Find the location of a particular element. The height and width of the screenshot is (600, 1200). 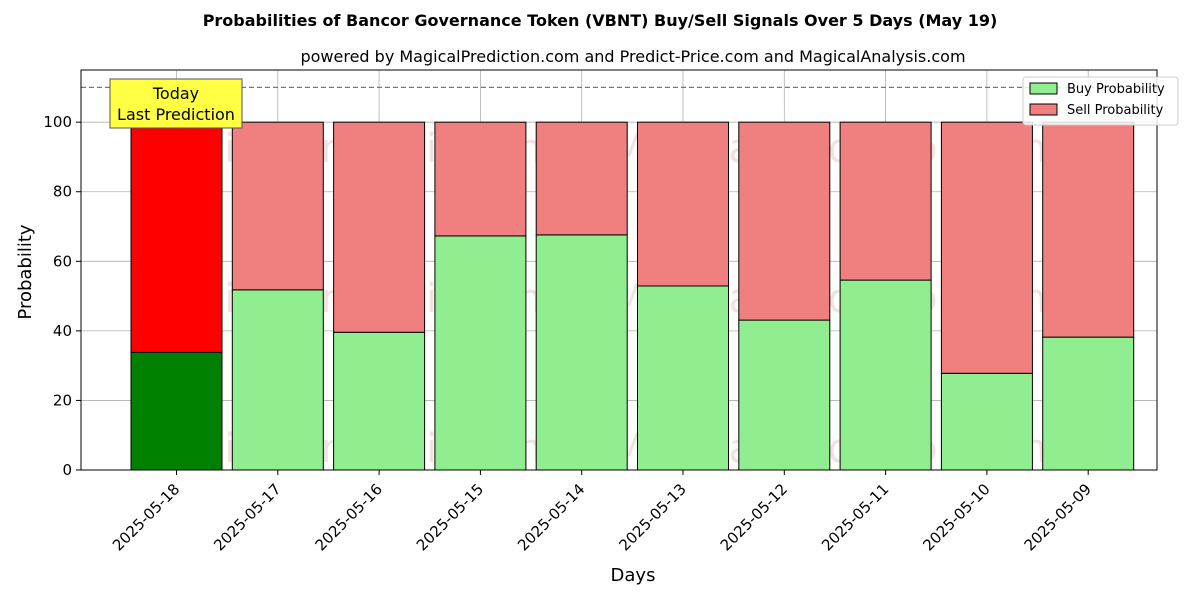

today-annotation: Today Last Prediction is located at coordinates (176, 103).